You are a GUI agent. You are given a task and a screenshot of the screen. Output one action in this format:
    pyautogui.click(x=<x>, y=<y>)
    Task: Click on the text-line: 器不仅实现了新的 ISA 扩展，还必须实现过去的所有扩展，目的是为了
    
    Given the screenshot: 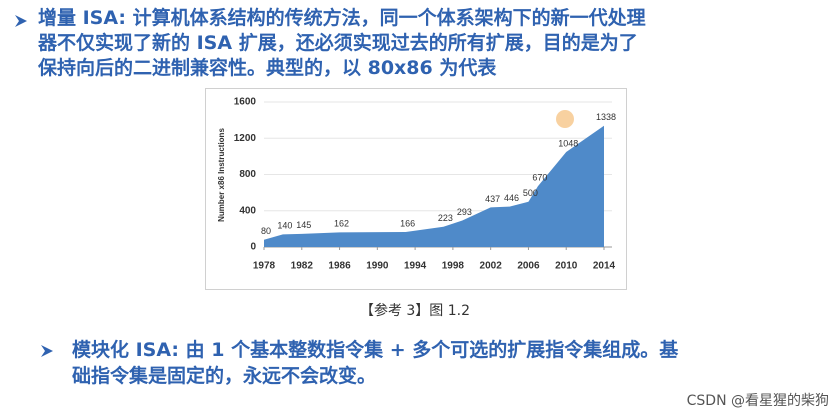 What is the action you would take?
    pyautogui.click(x=338, y=43)
    